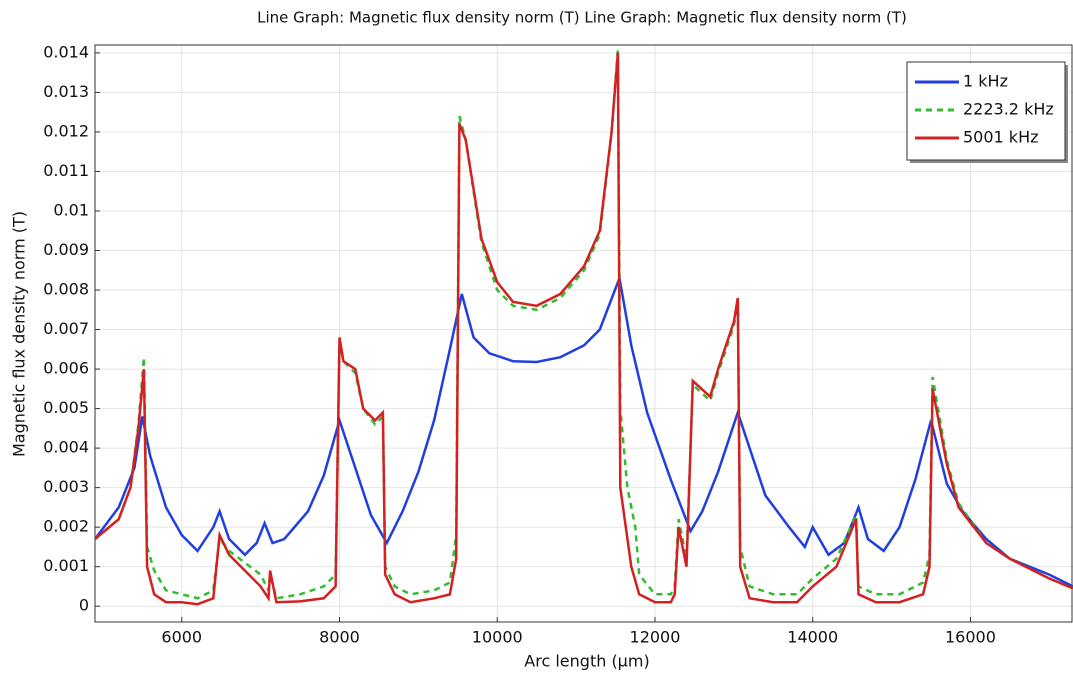 Image resolution: width=1073 pixels, height=677 pixels. Describe the element at coordinates (66, 249) in the screenshot. I see `y-tick-label: 0.009` at that location.